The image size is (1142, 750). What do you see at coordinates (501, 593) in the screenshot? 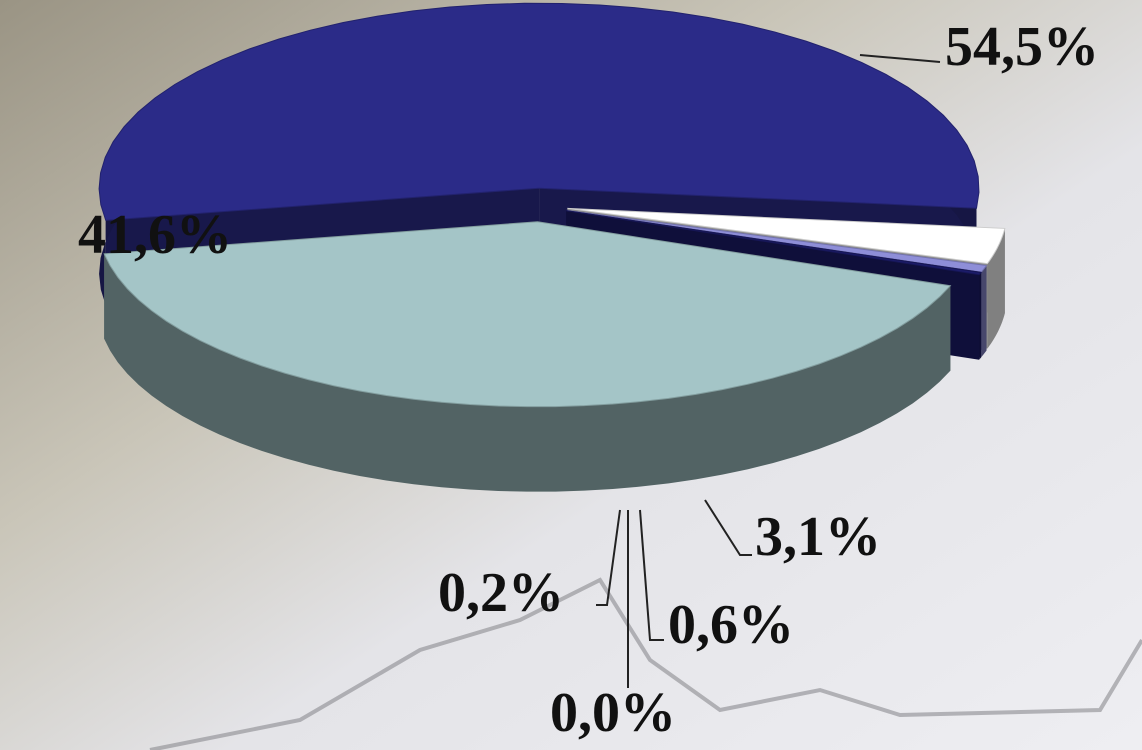
I see `data-label: 0,2%` at bounding box center [501, 593].